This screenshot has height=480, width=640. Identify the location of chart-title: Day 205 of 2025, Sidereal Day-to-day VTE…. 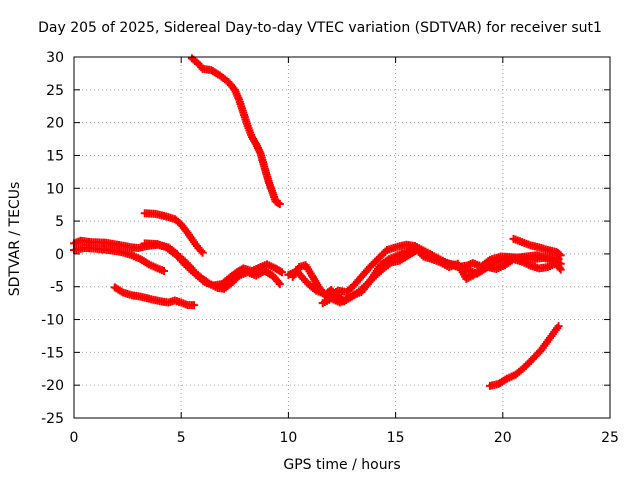
(320, 28).